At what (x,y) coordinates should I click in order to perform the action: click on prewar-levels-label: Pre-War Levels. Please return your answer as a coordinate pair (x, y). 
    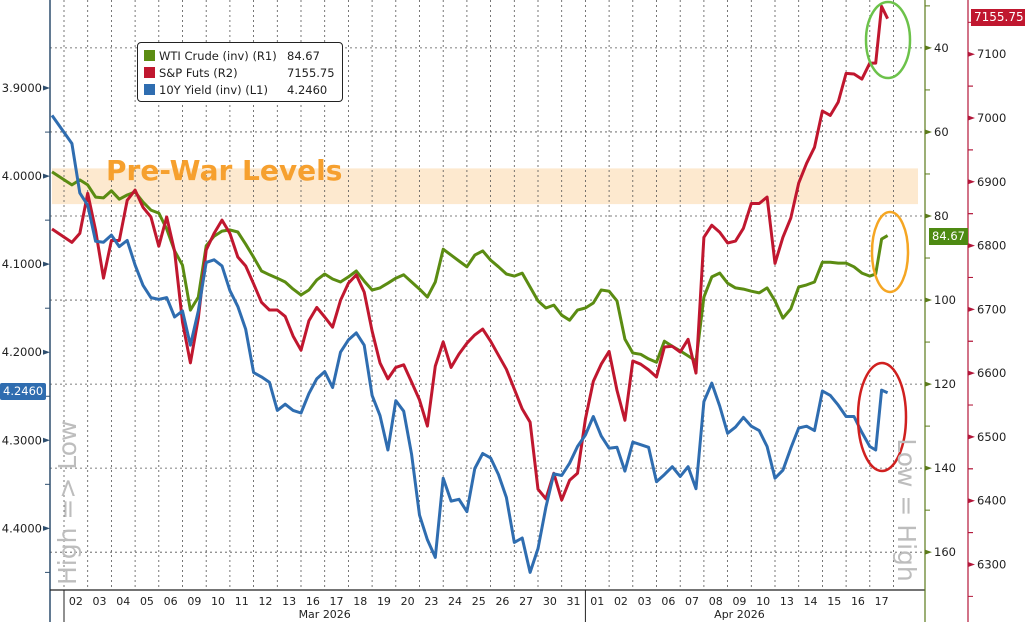
    Looking at the image, I should click on (224, 170).